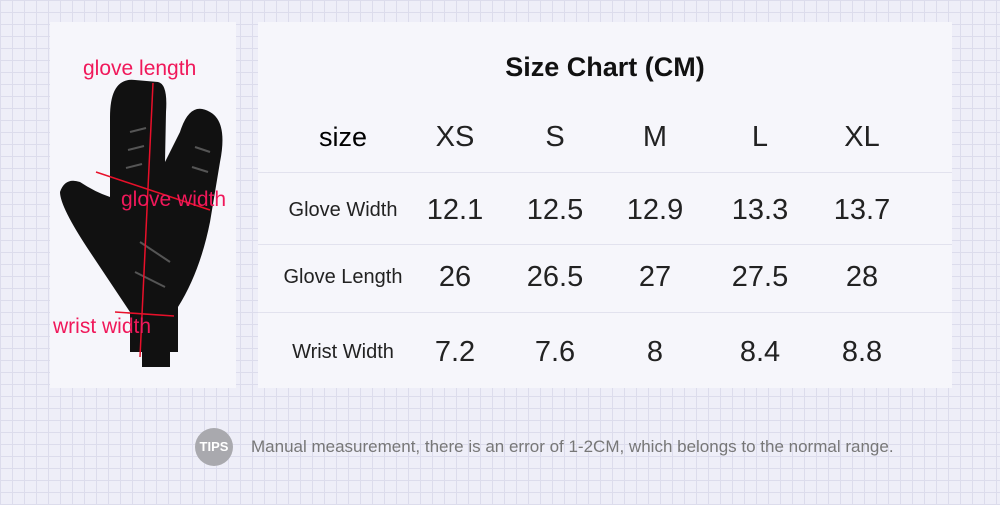 The width and height of the screenshot is (1000, 505). Describe the element at coordinates (760, 137) in the screenshot. I see `size-l: L` at that location.